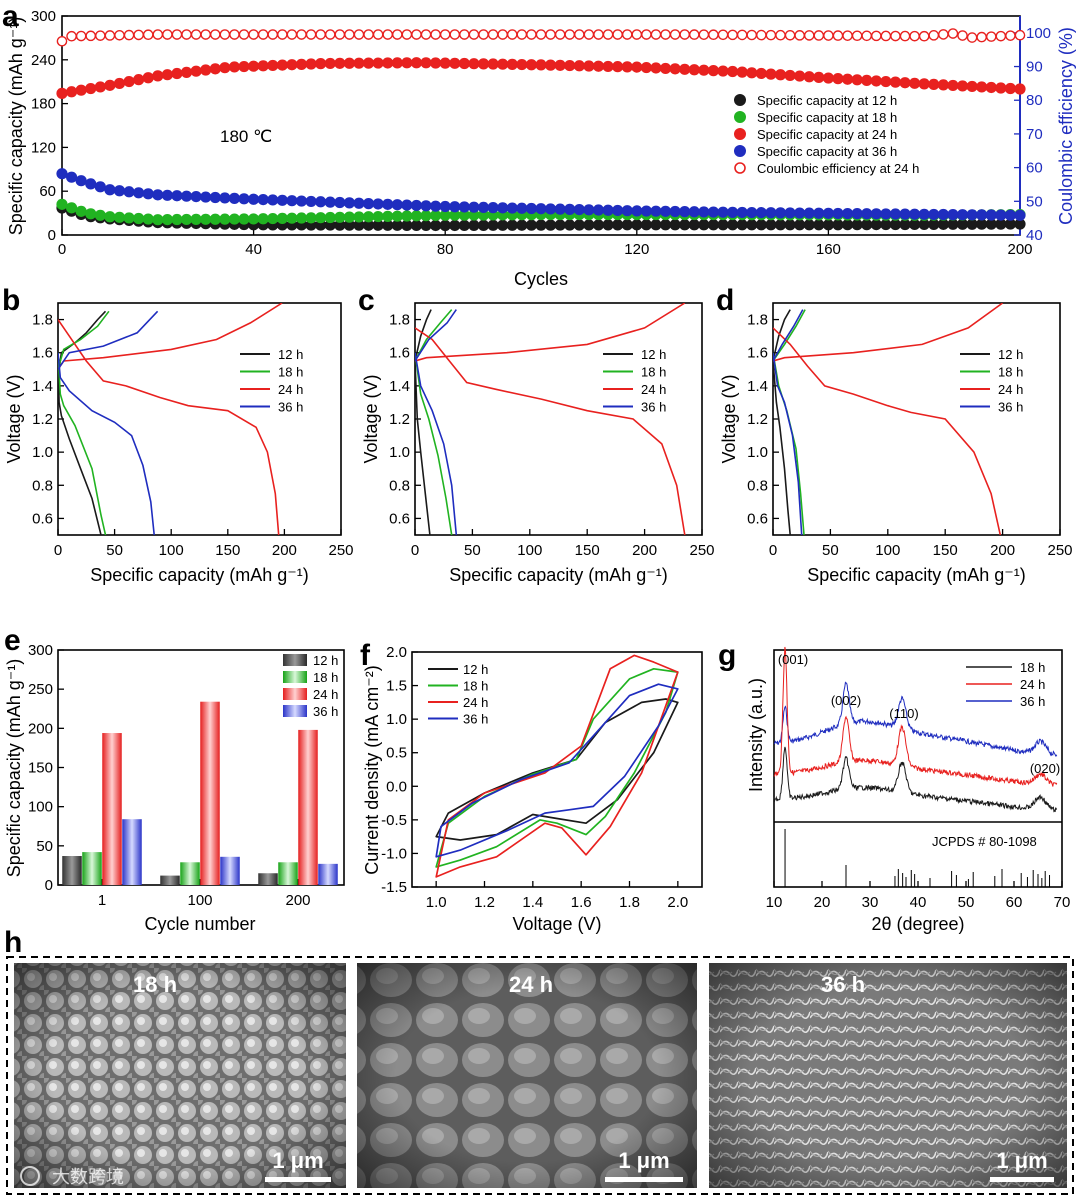  I want to click on y2-tick-label-a: 60, so click(1034, 168).